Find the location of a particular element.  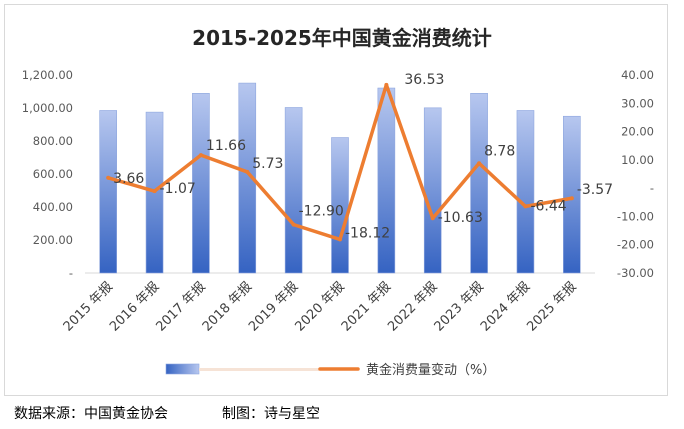

line-data-label: -6.44 is located at coordinates (548, 206).